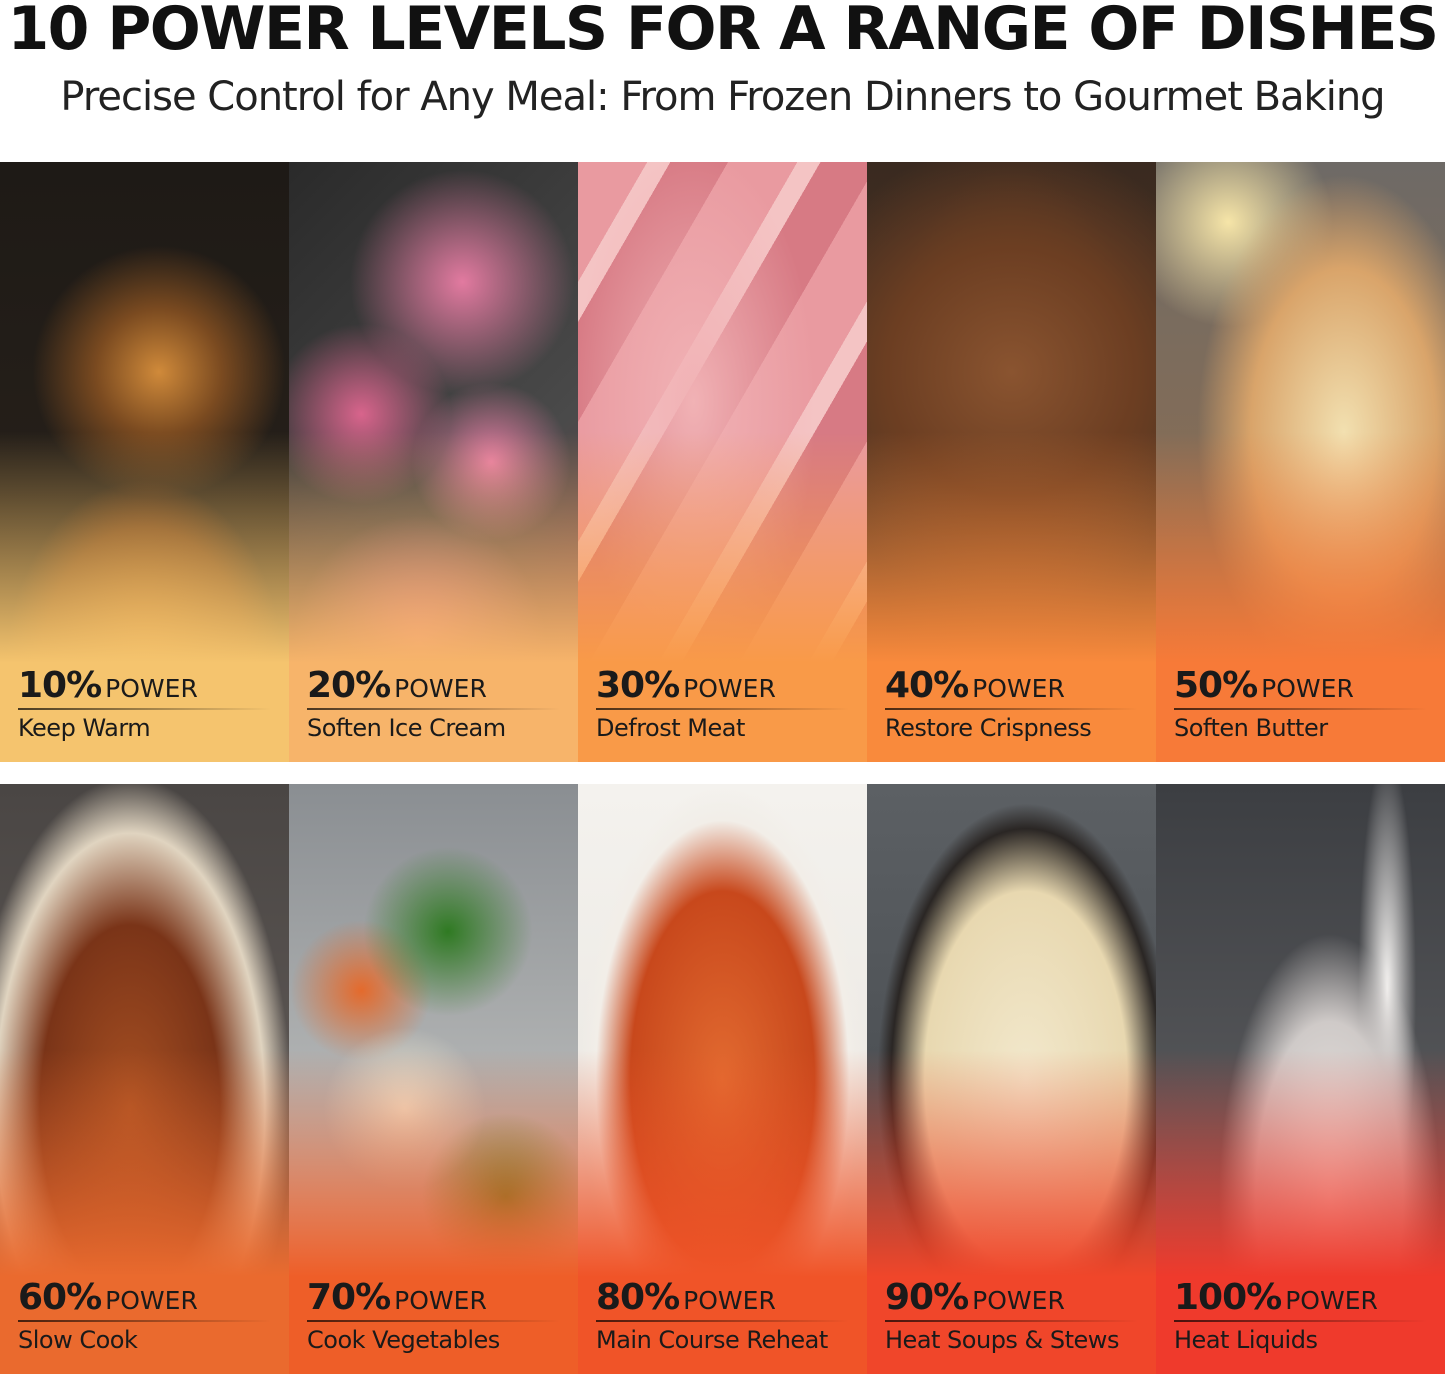  What do you see at coordinates (670, 728) in the screenshot?
I see `power-use: Defrost Meat` at bounding box center [670, 728].